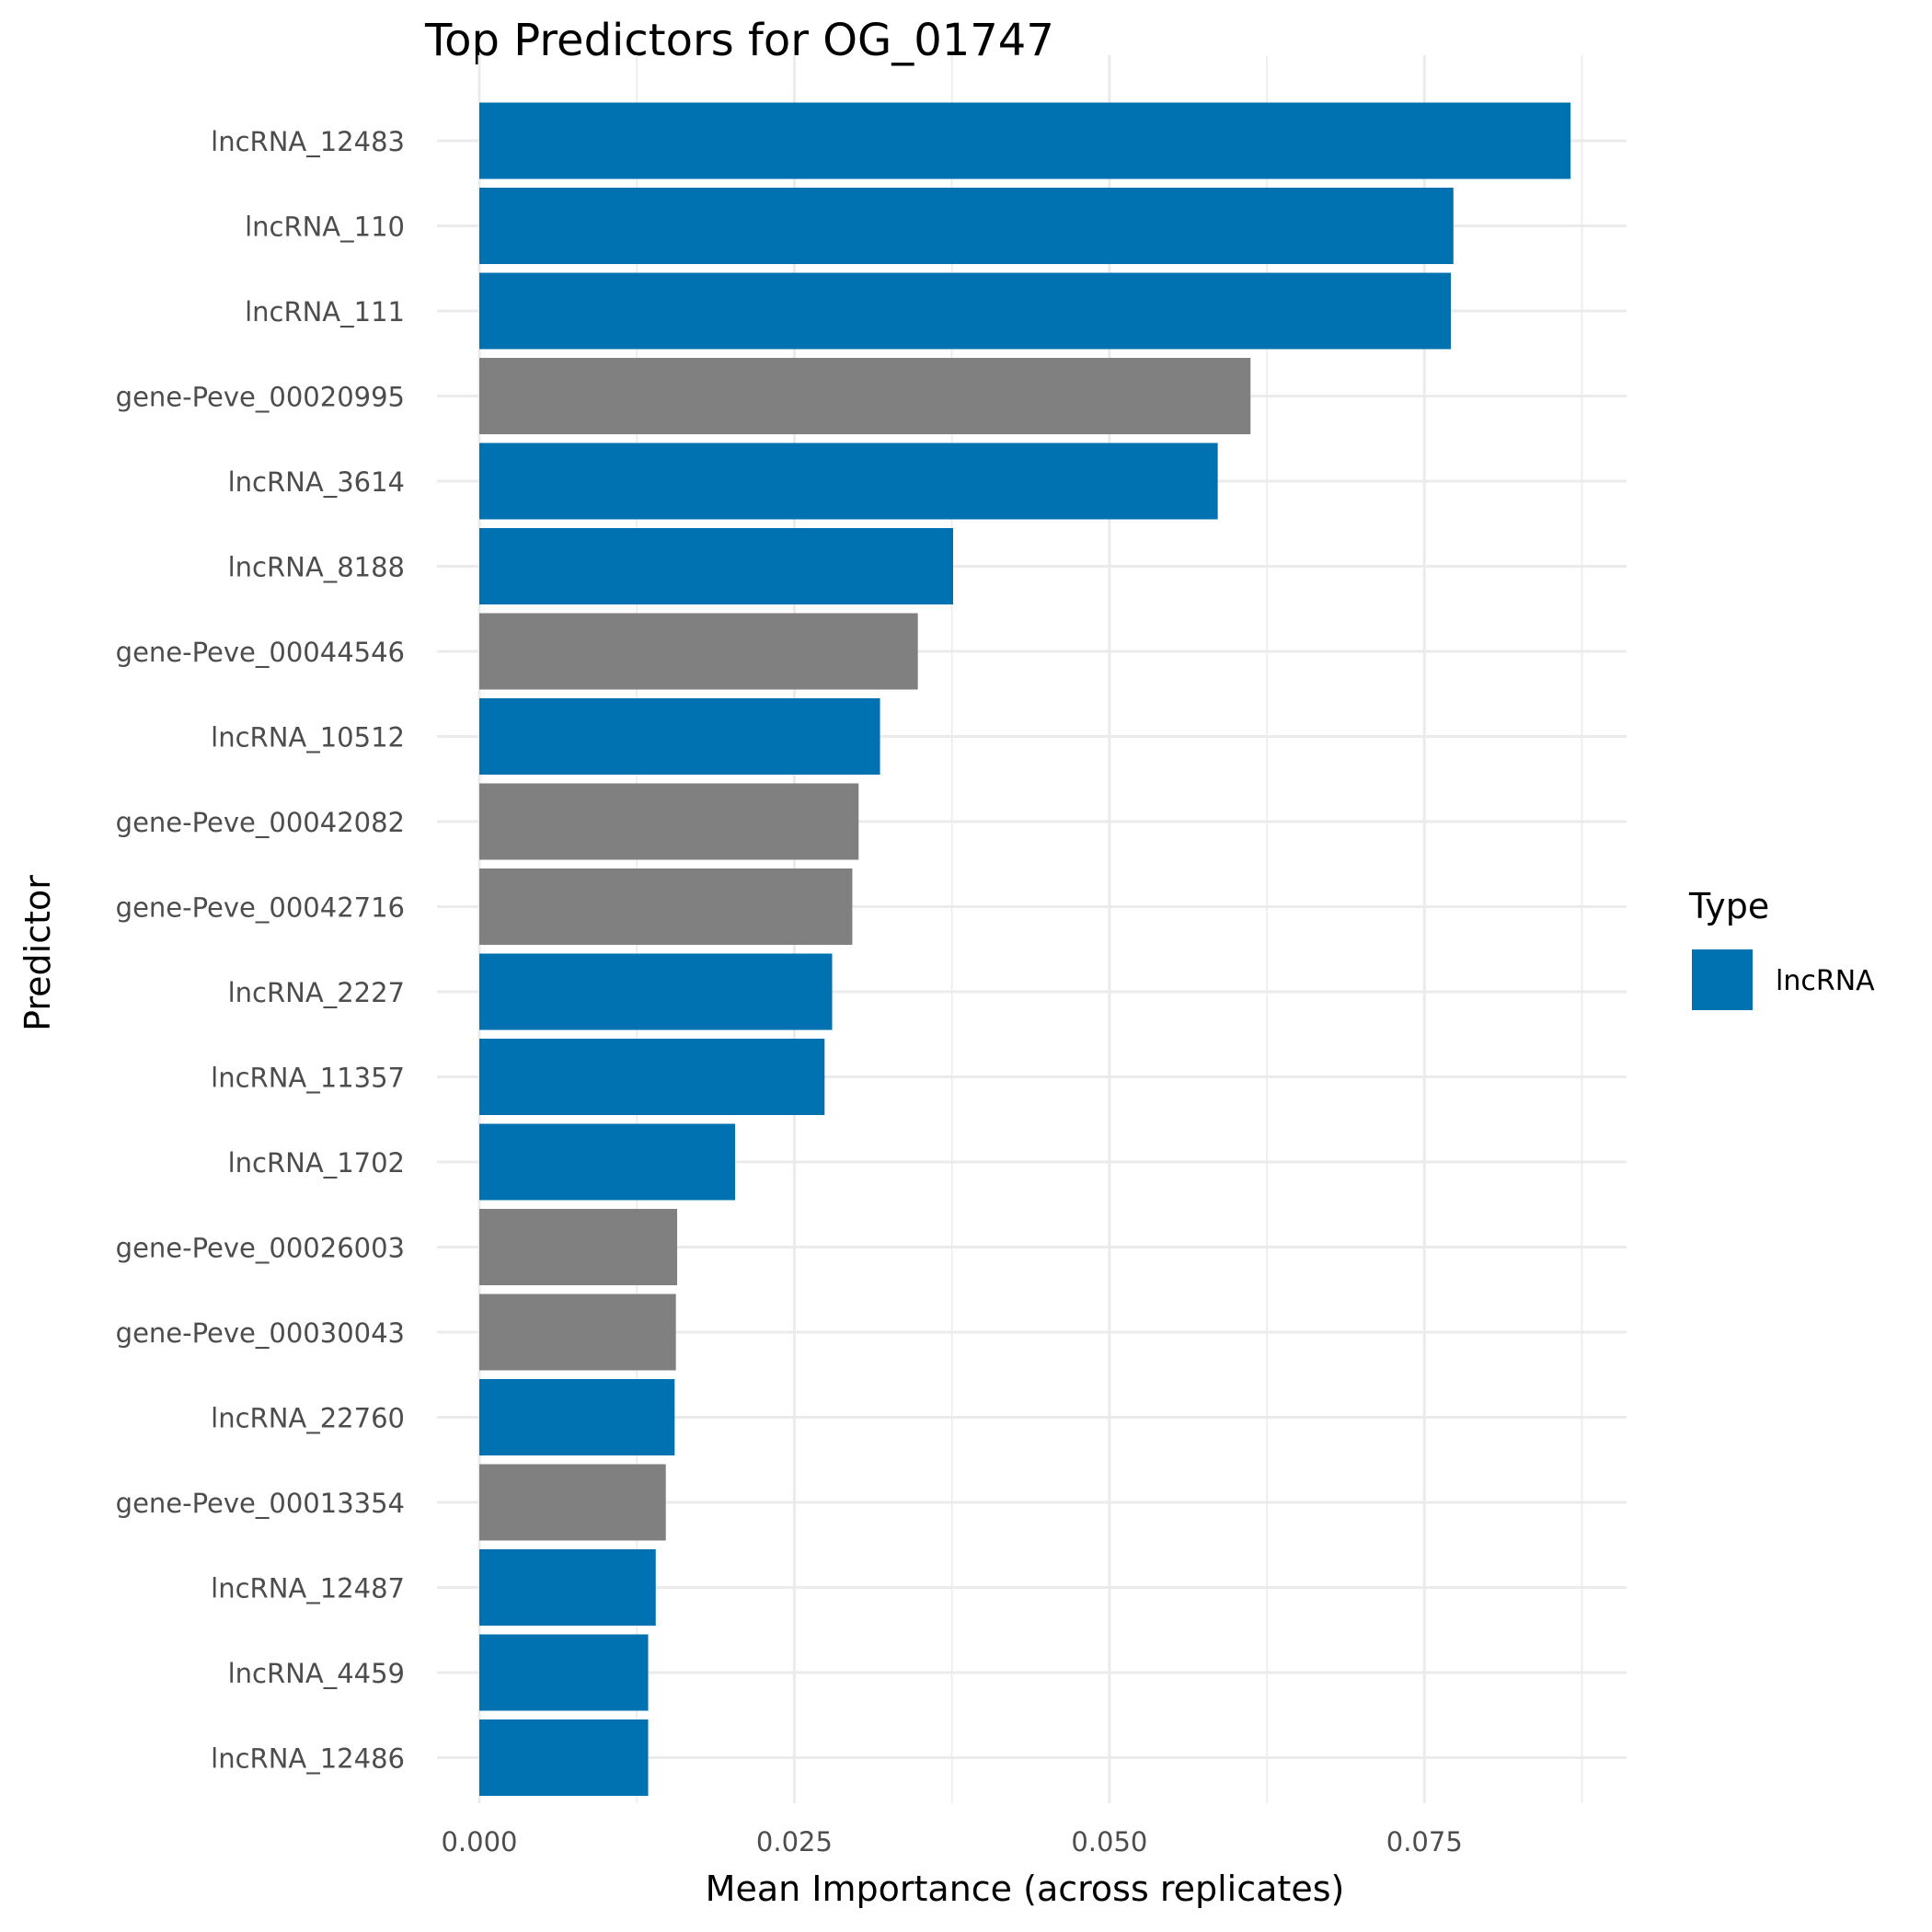 This screenshot has height=1932, width=1932. Describe the element at coordinates (260, 1333) in the screenshot. I see `y-tick-label: gene-Peve_00030043` at that location.